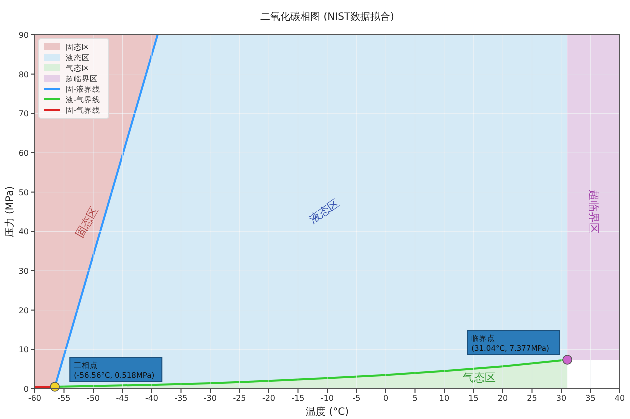  I want to click on x-tick-label: -30, so click(211, 398).